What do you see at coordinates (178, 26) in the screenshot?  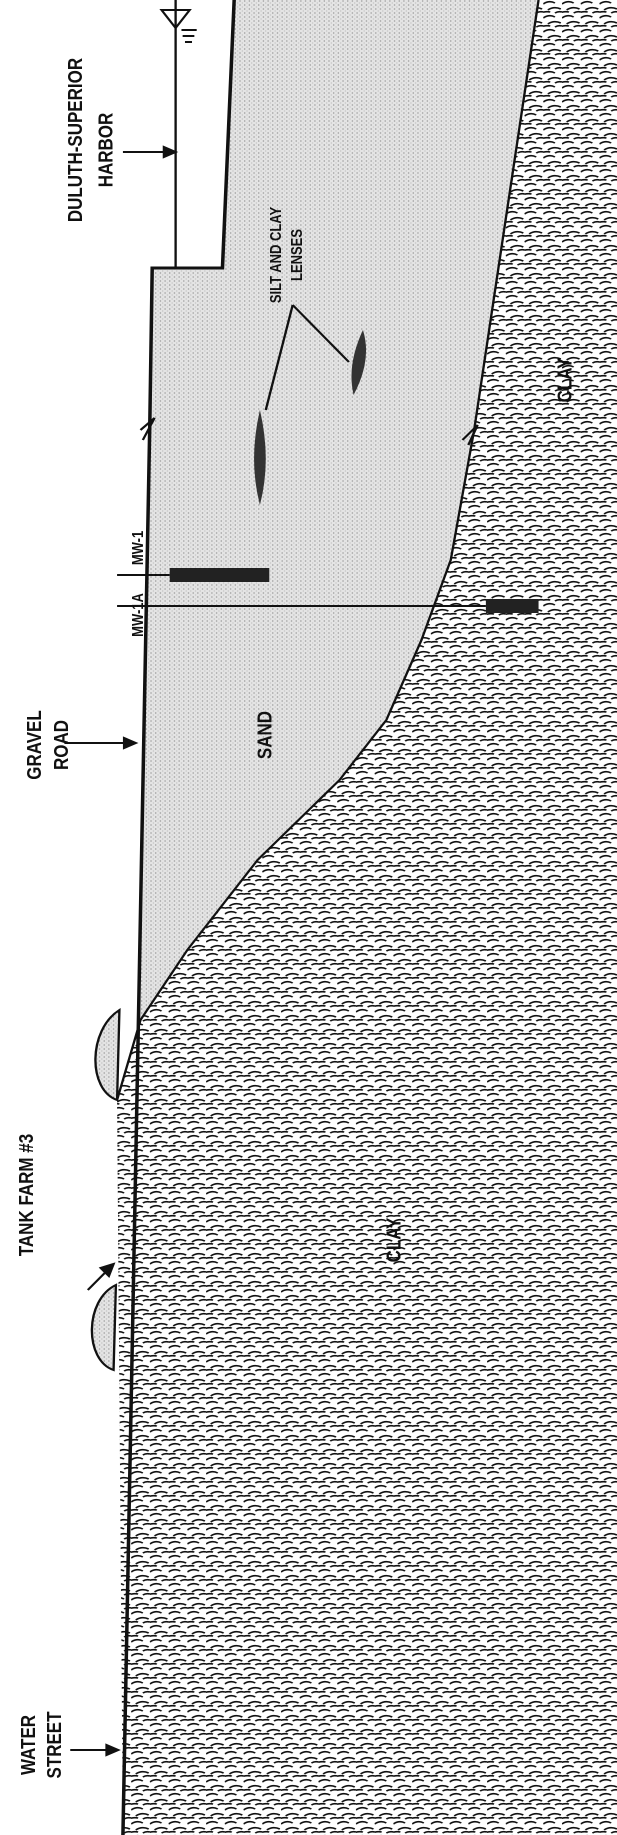 I see `water-symbol` at bounding box center [178, 26].